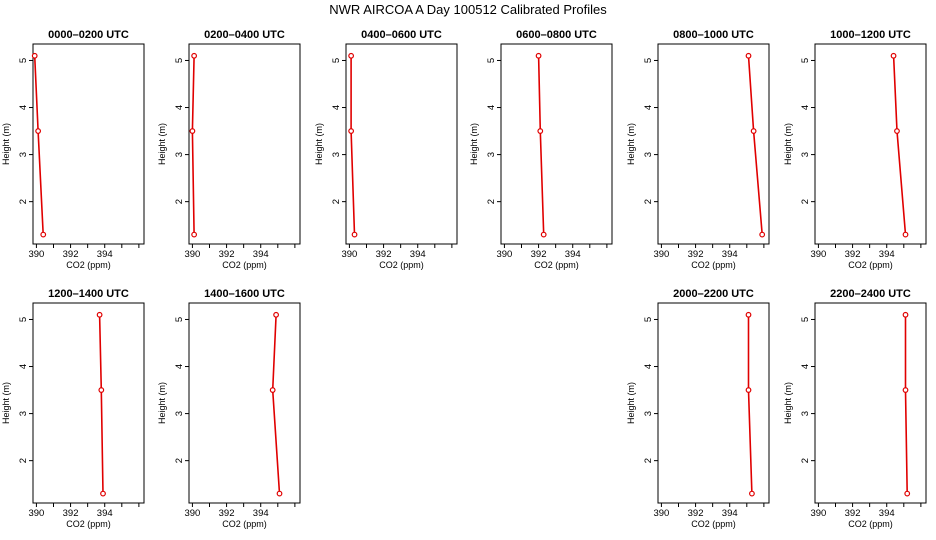 This screenshot has height=540, width=936. What do you see at coordinates (870, 294) in the screenshot?
I see `panel-title: 2200–2400 UTC` at bounding box center [870, 294].